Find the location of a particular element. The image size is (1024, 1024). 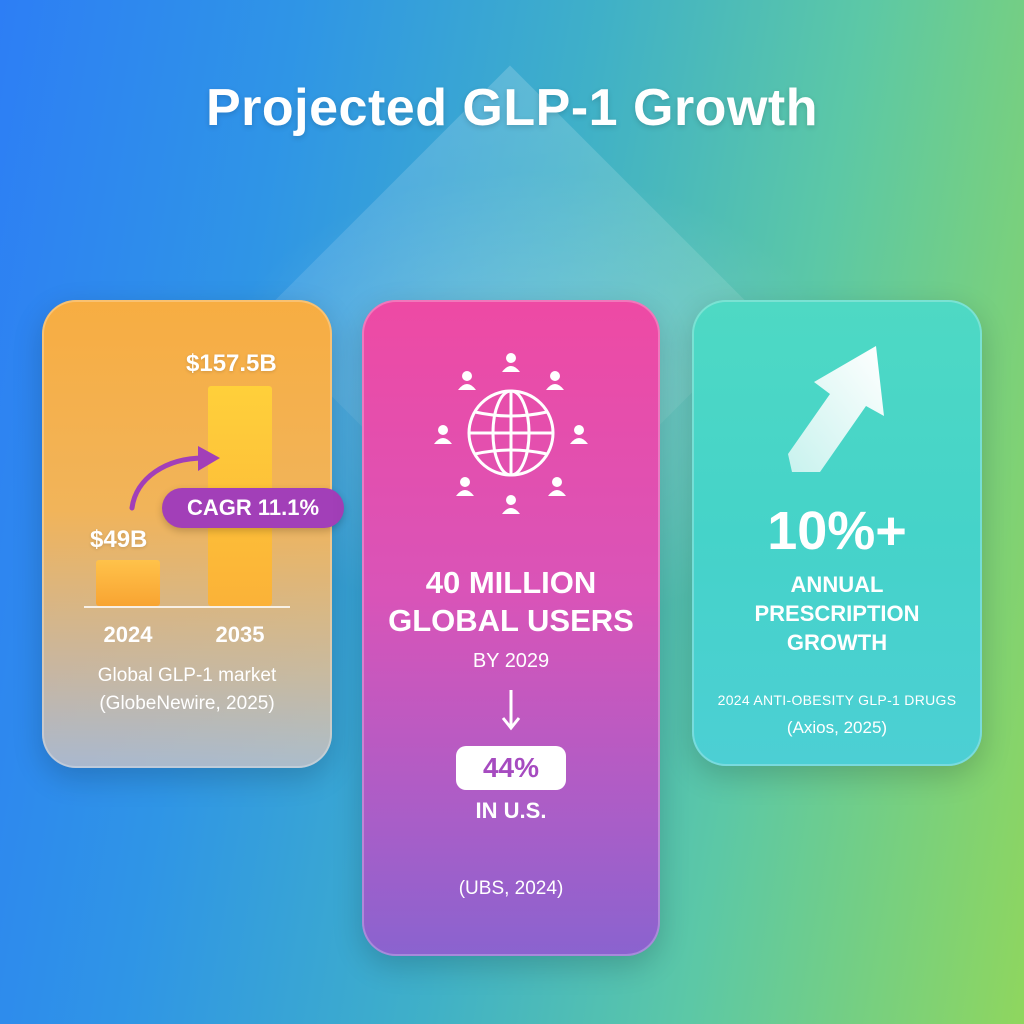

prescription-subtitle: 2024 ANTI-OBESITY GLP-1 DRUGS is located at coordinates (837, 700).